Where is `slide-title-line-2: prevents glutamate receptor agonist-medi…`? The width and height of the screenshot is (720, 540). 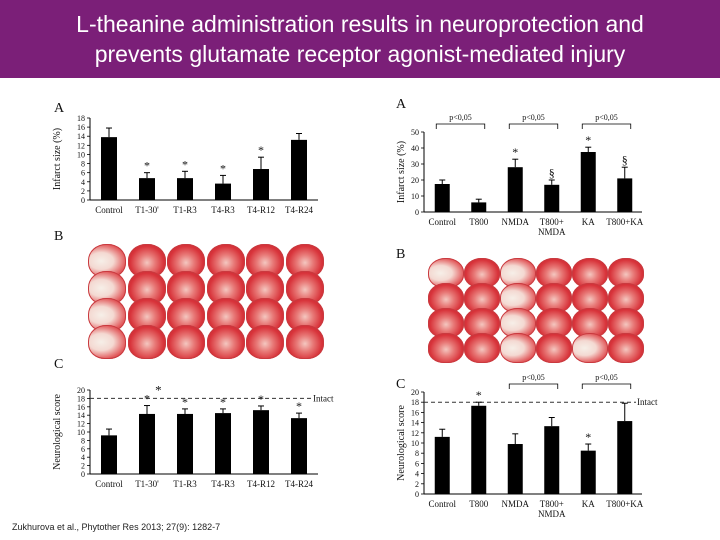
slide-title-line-2: prevents glutamate receptor agonist-medi… is located at coordinates (360, 54).